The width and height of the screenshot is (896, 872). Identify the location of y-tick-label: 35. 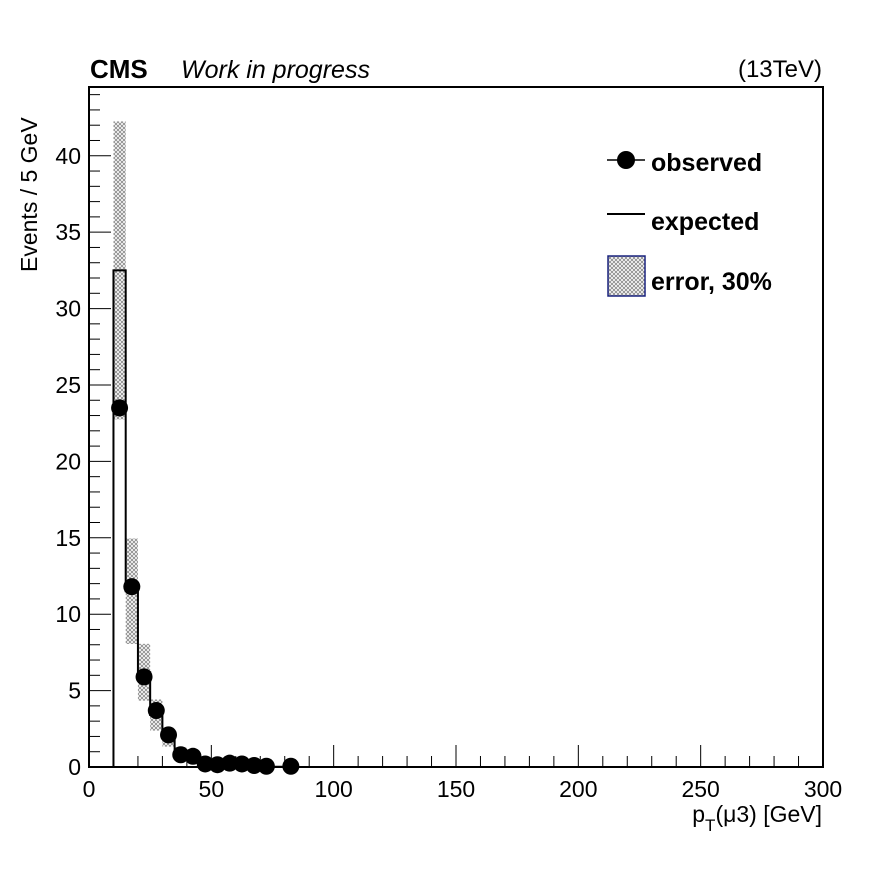
(68, 232).